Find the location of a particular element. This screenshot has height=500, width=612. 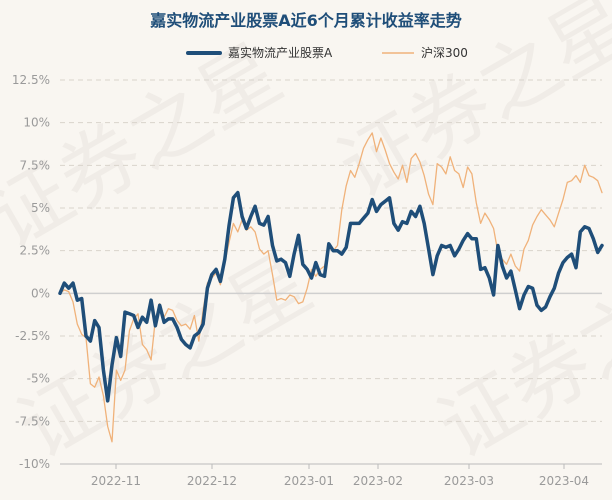

legend: 嘉实物流产业股票A 沪深300 is located at coordinates (327, 52).